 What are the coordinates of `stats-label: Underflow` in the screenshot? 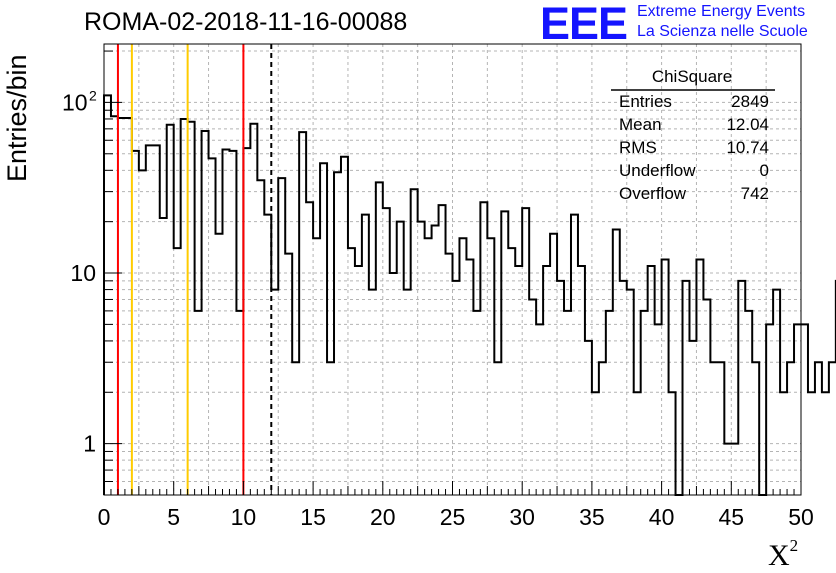 It's located at (657, 170).